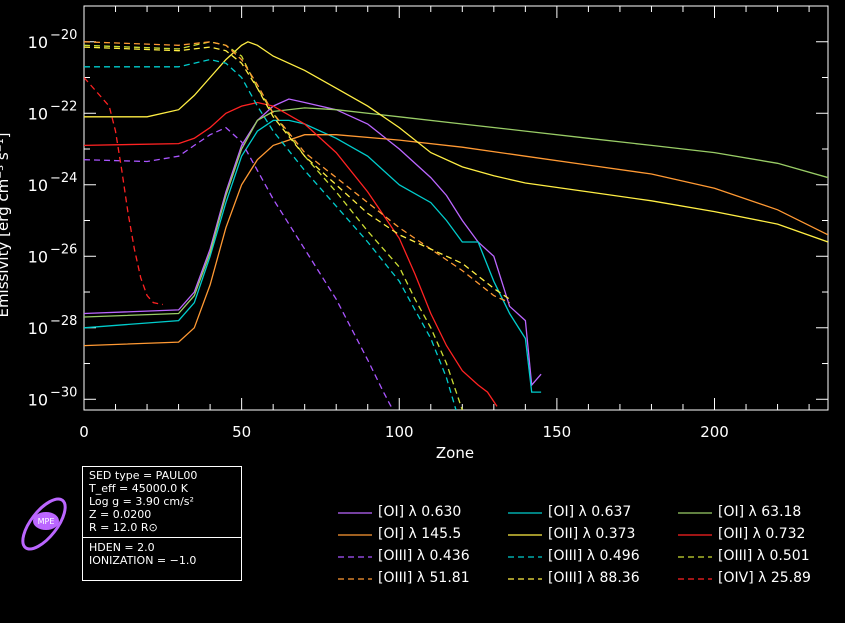 Image resolution: width=845 pixels, height=623 pixels. Describe the element at coordinates (424, 578) in the screenshot. I see `legend-label: [OIII] λ 51.81` at that location.